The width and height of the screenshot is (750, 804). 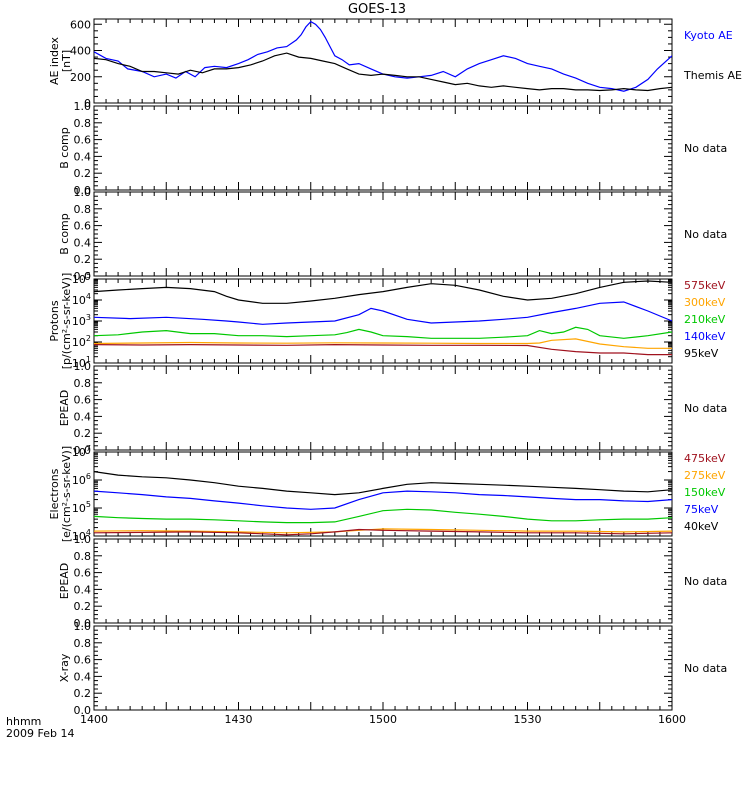 I want to click on y-tick-label: 10², so click(x=81, y=341).